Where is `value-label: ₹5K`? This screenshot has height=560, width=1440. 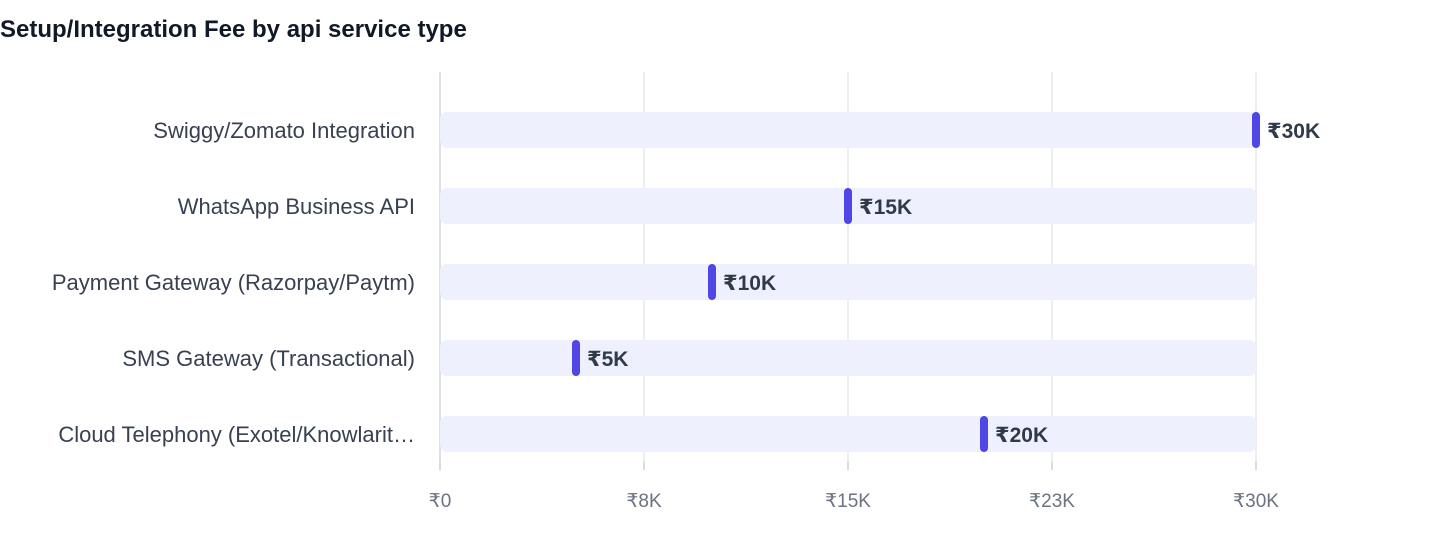 value-label: ₹5K is located at coordinates (607, 359).